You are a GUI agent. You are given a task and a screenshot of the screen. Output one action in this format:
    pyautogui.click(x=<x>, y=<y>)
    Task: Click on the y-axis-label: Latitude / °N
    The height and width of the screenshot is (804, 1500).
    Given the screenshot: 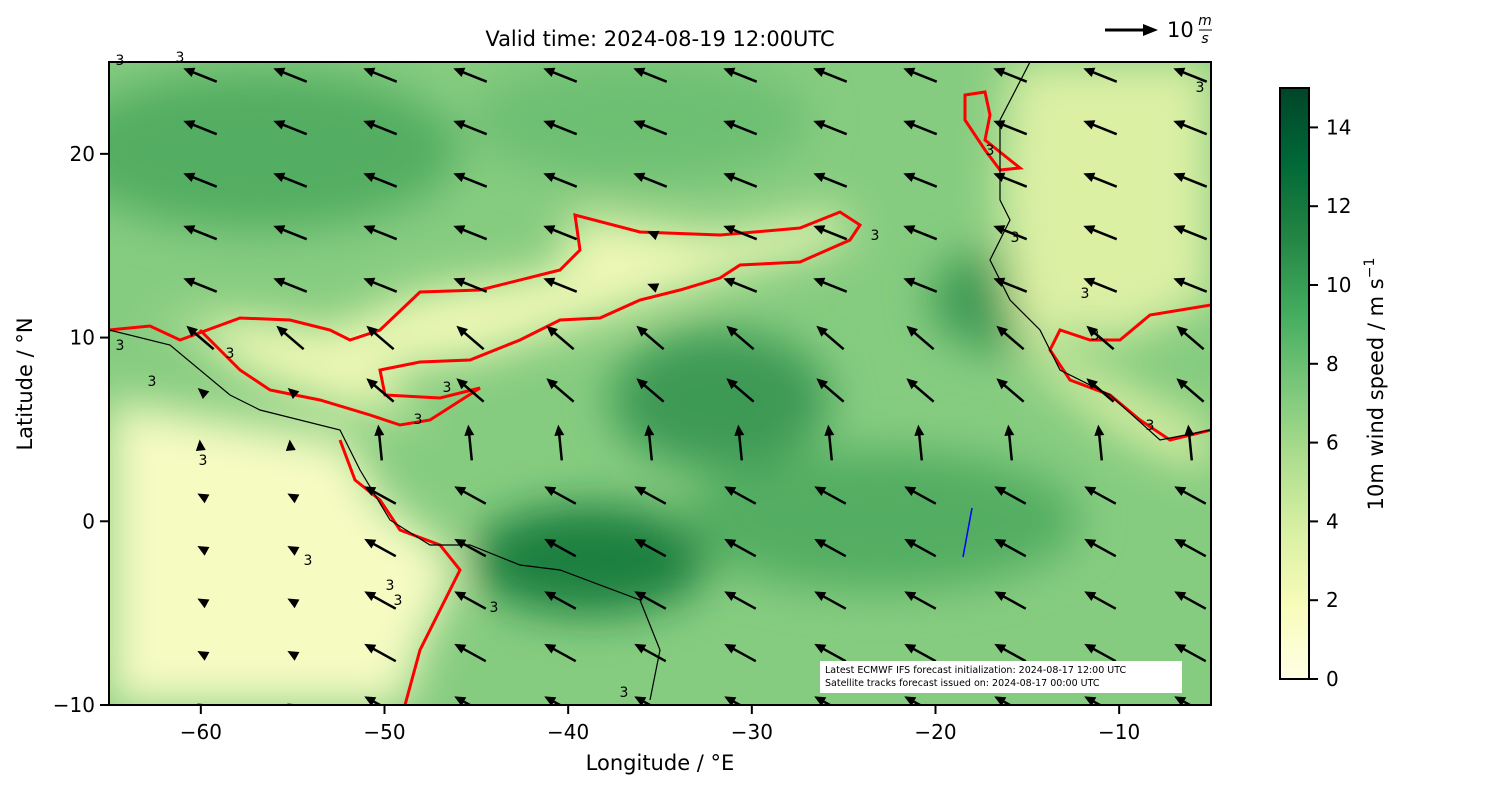 What is the action you would take?
    pyautogui.click(x=25, y=383)
    